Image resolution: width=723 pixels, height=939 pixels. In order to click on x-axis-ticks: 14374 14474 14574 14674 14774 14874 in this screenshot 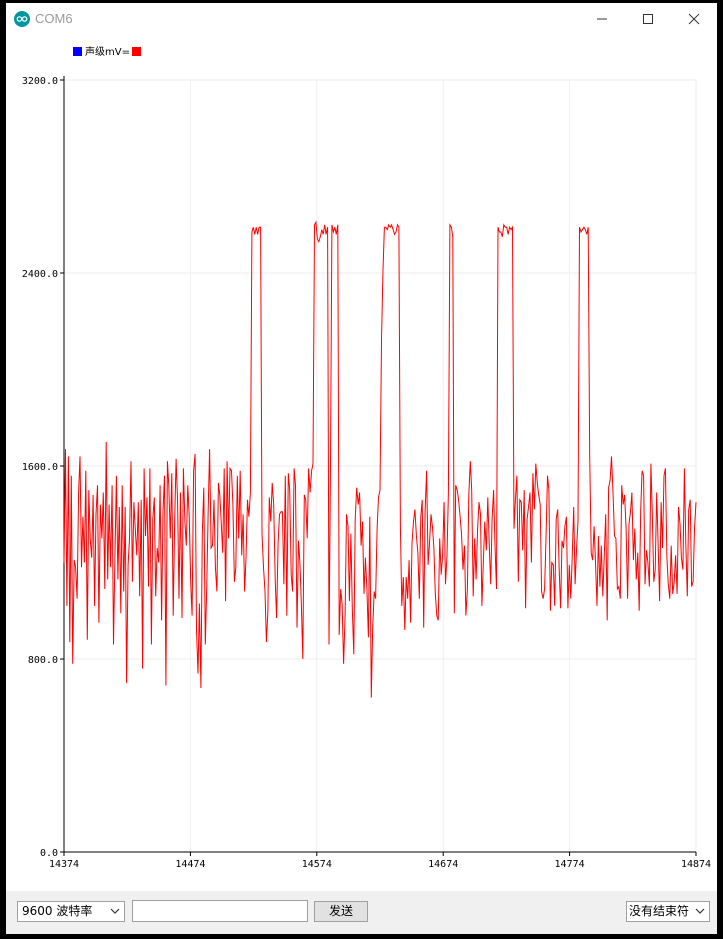, I will do `click(380, 861)`.